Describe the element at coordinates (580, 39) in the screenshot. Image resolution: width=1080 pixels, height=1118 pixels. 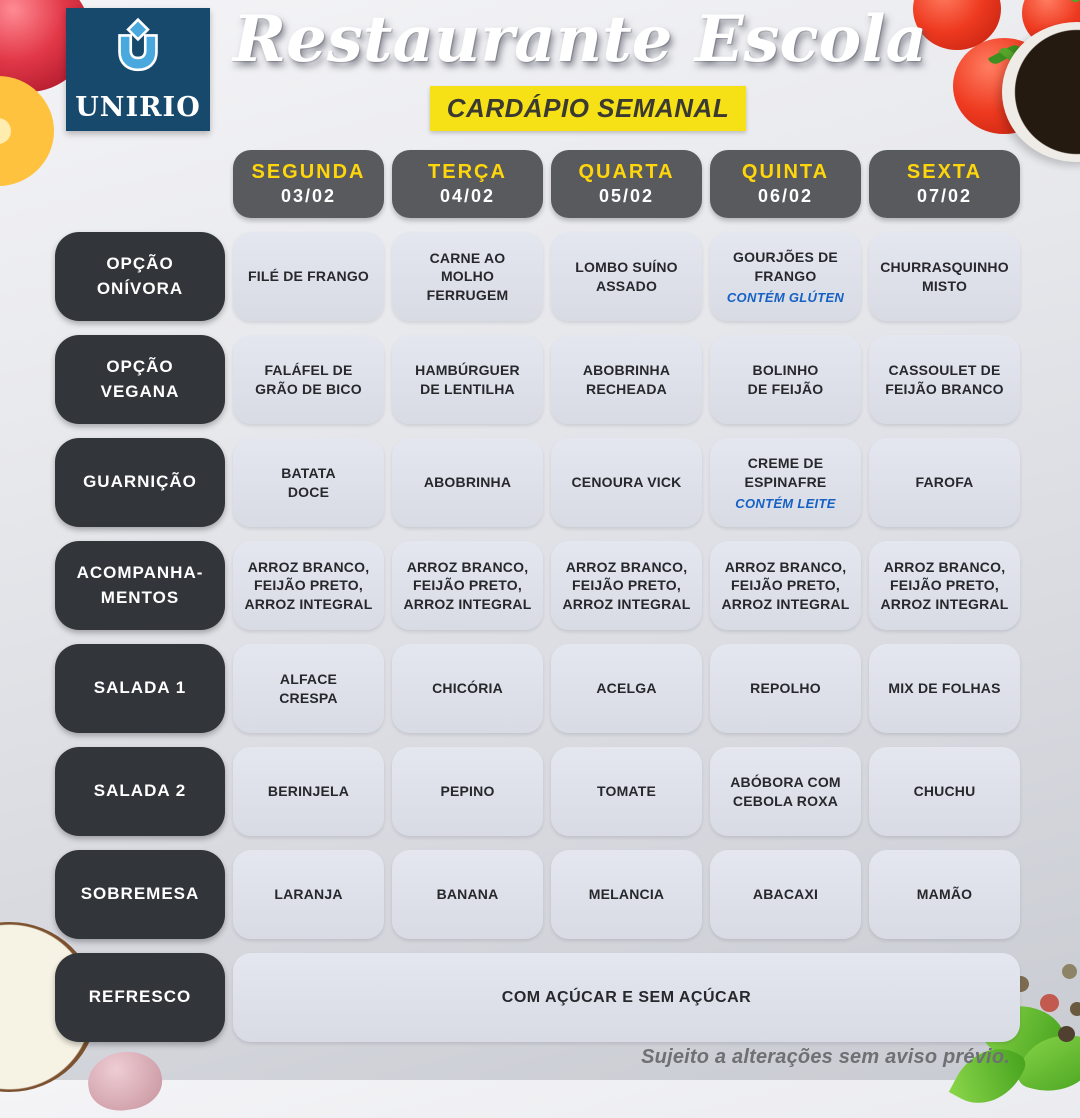
I see `page-title: Restaurante Escola` at that location.